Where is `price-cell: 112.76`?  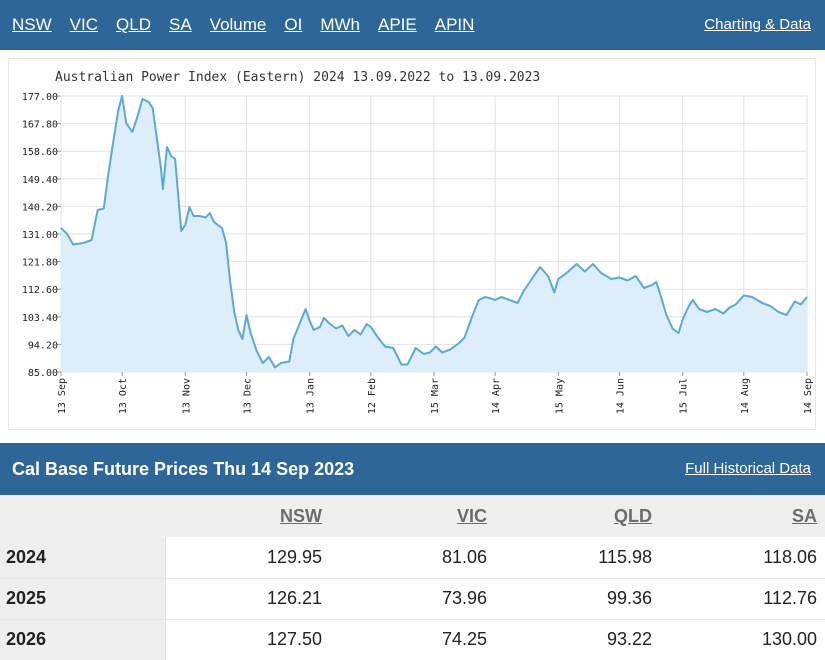
price-cell: 112.76 is located at coordinates (742, 599).